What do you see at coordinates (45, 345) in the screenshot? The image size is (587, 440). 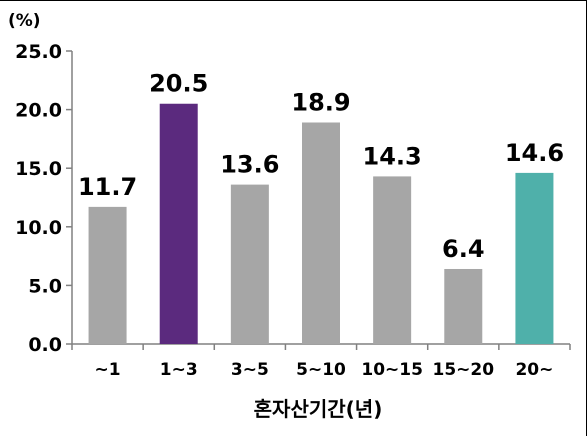 I see `y-tick-label: 0.0` at bounding box center [45, 345].